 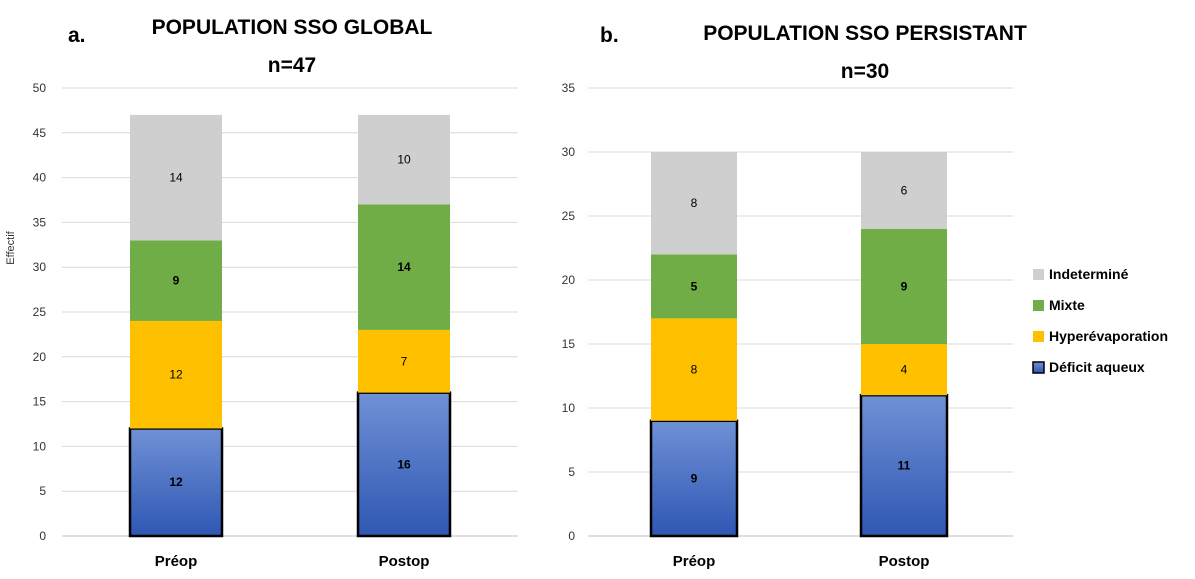 I want to click on chart-title: POPULATION SSO PERSISTANT, so click(x=865, y=33).